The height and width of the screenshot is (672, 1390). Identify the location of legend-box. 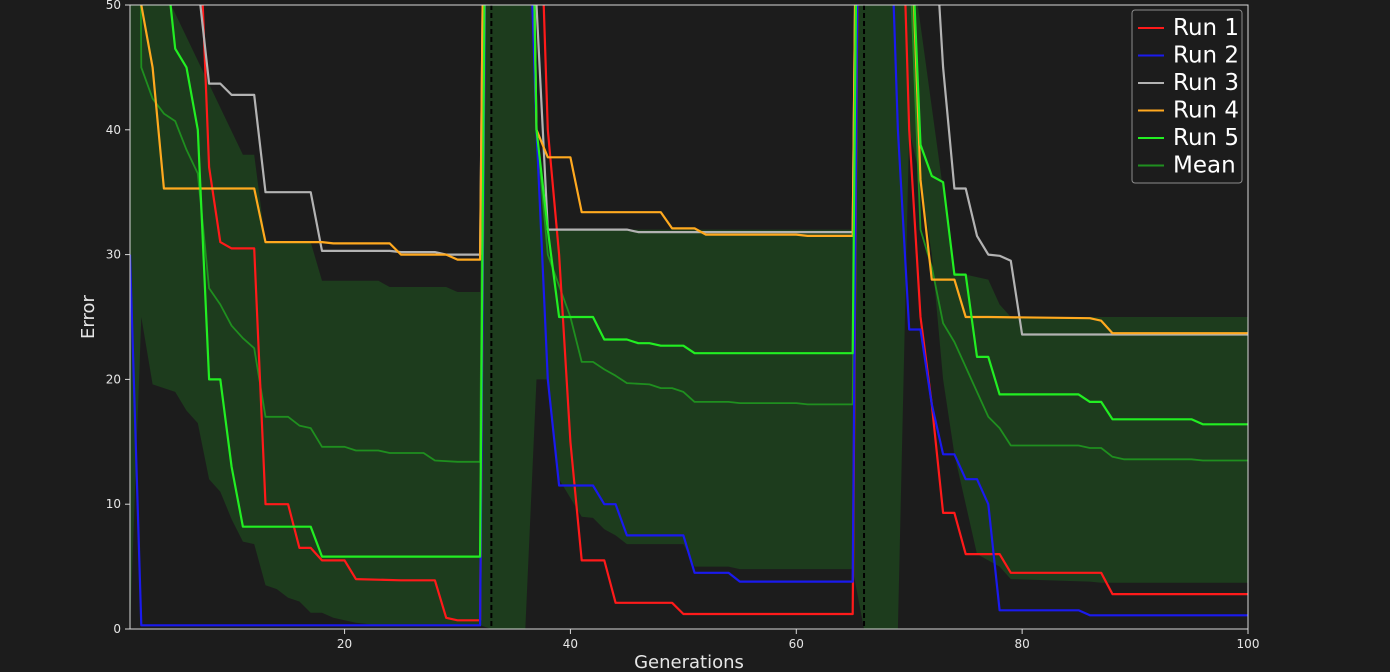
(1187, 96).